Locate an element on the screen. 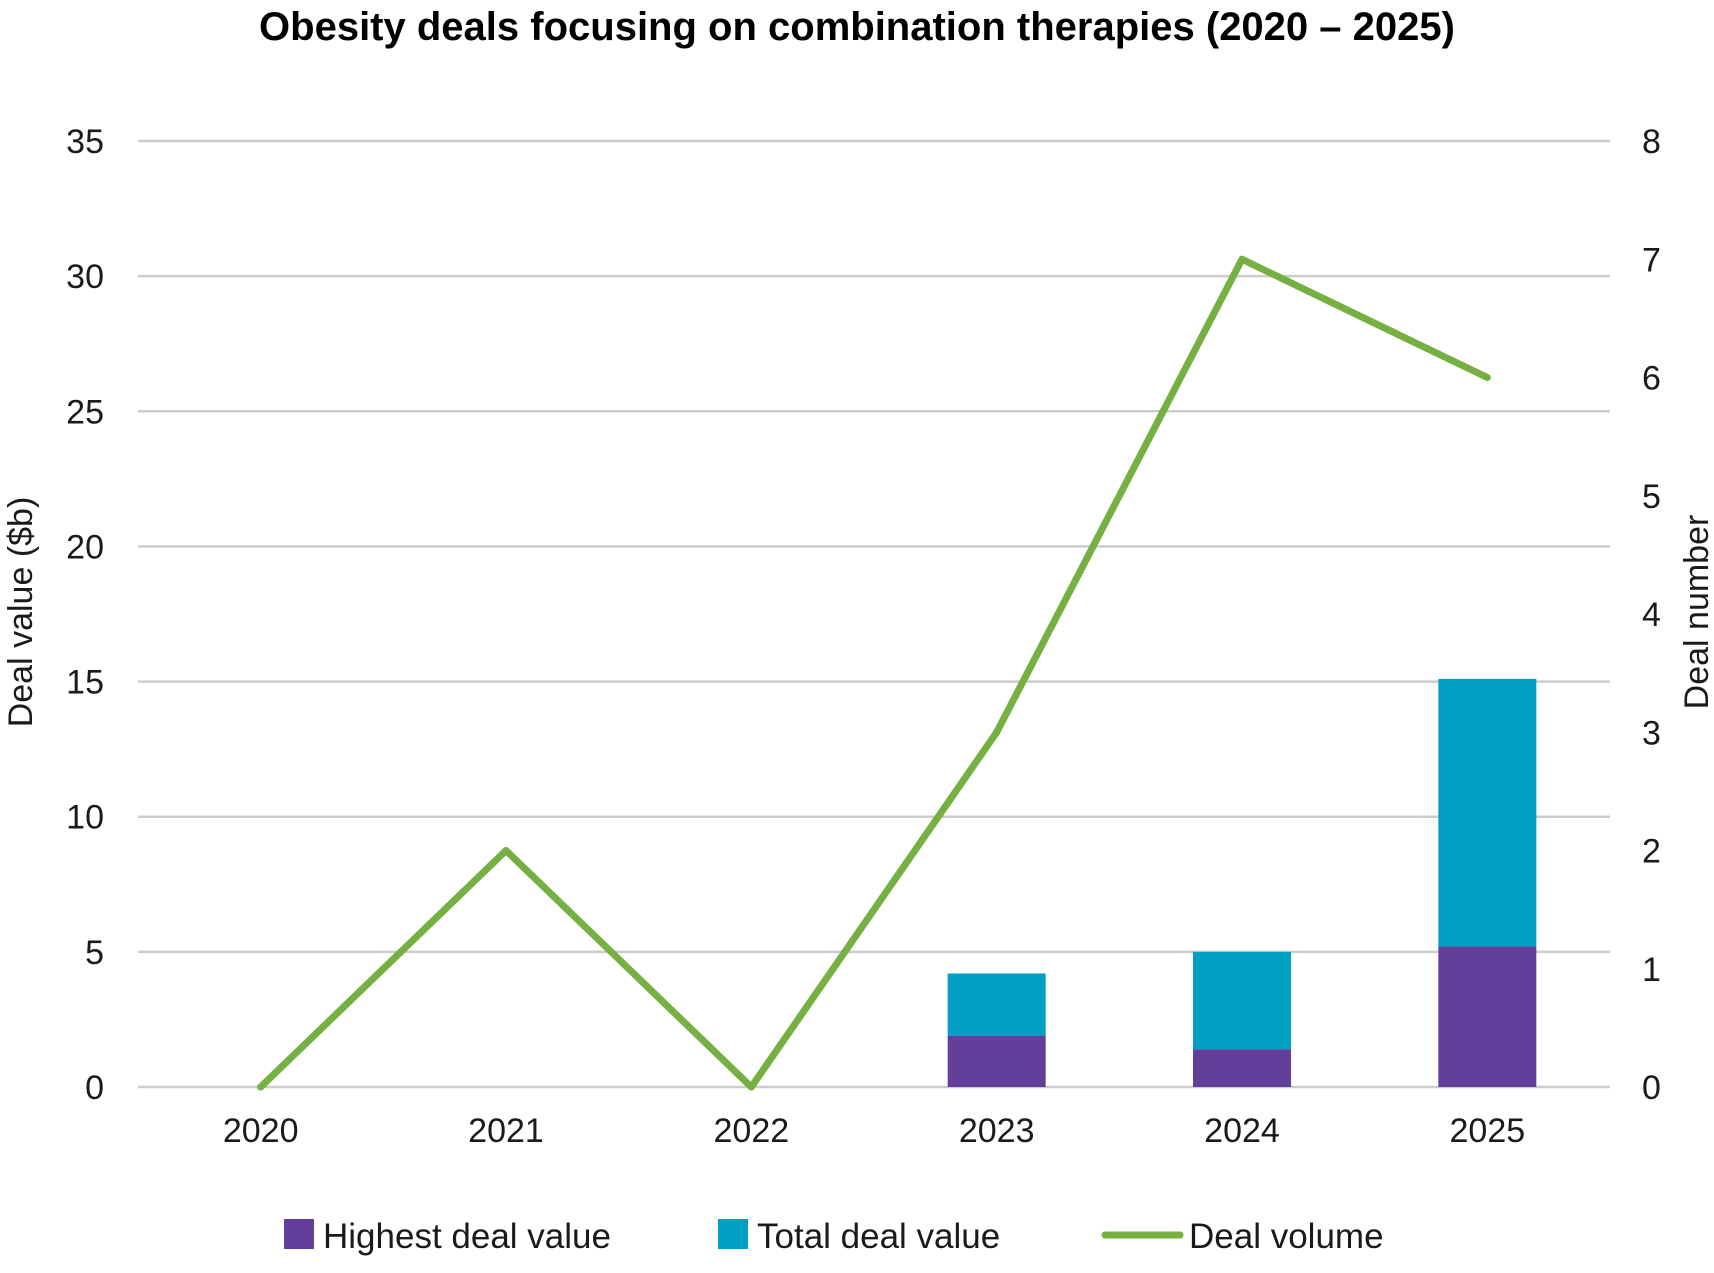 The width and height of the screenshot is (1714, 1273). left-axis-label: Deal value ($b) is located at coordinates (21, 612).